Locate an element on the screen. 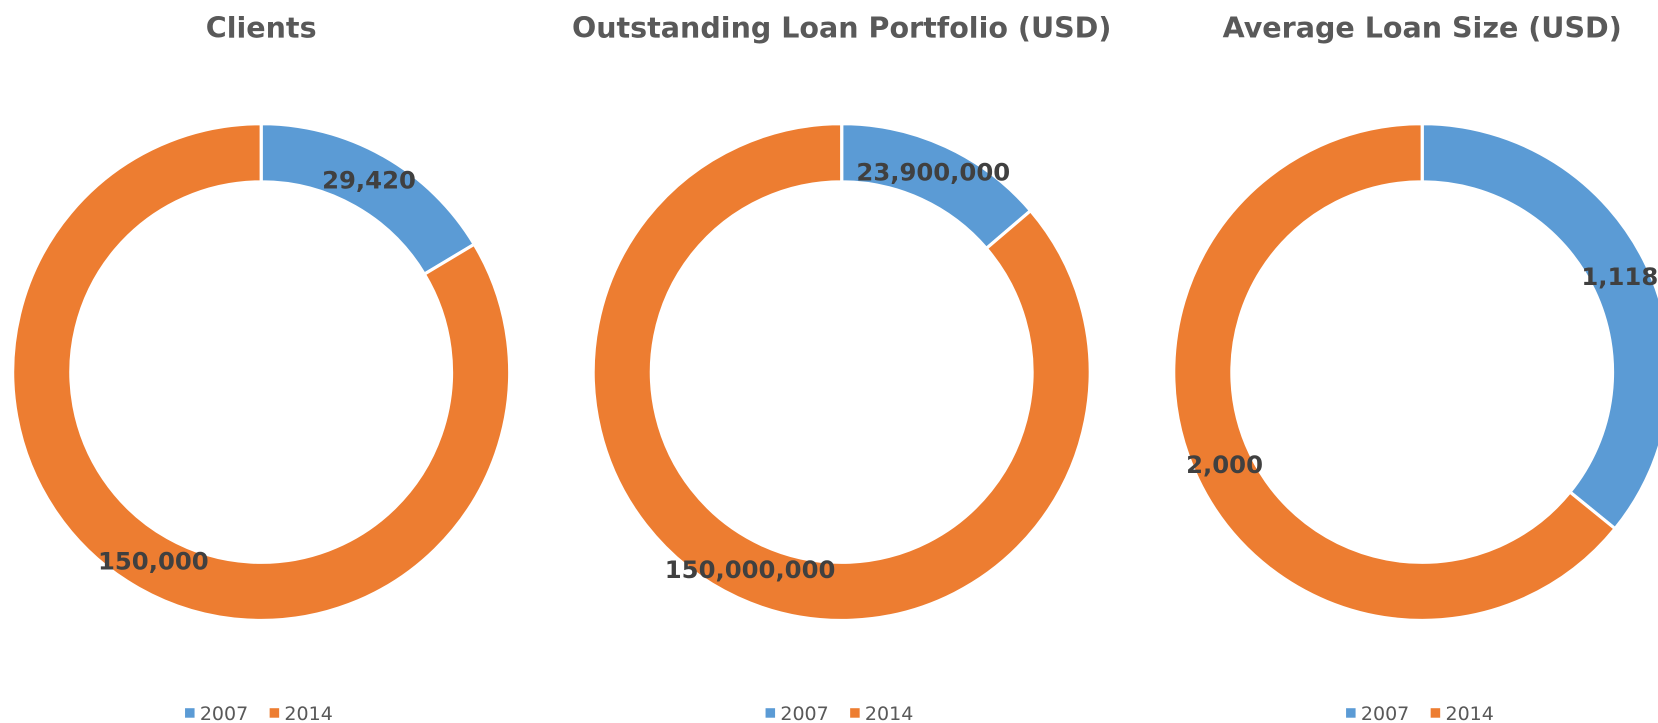 The image size is (1658, 723). data-label: 1,118 is located at coordinates (1619, 276).